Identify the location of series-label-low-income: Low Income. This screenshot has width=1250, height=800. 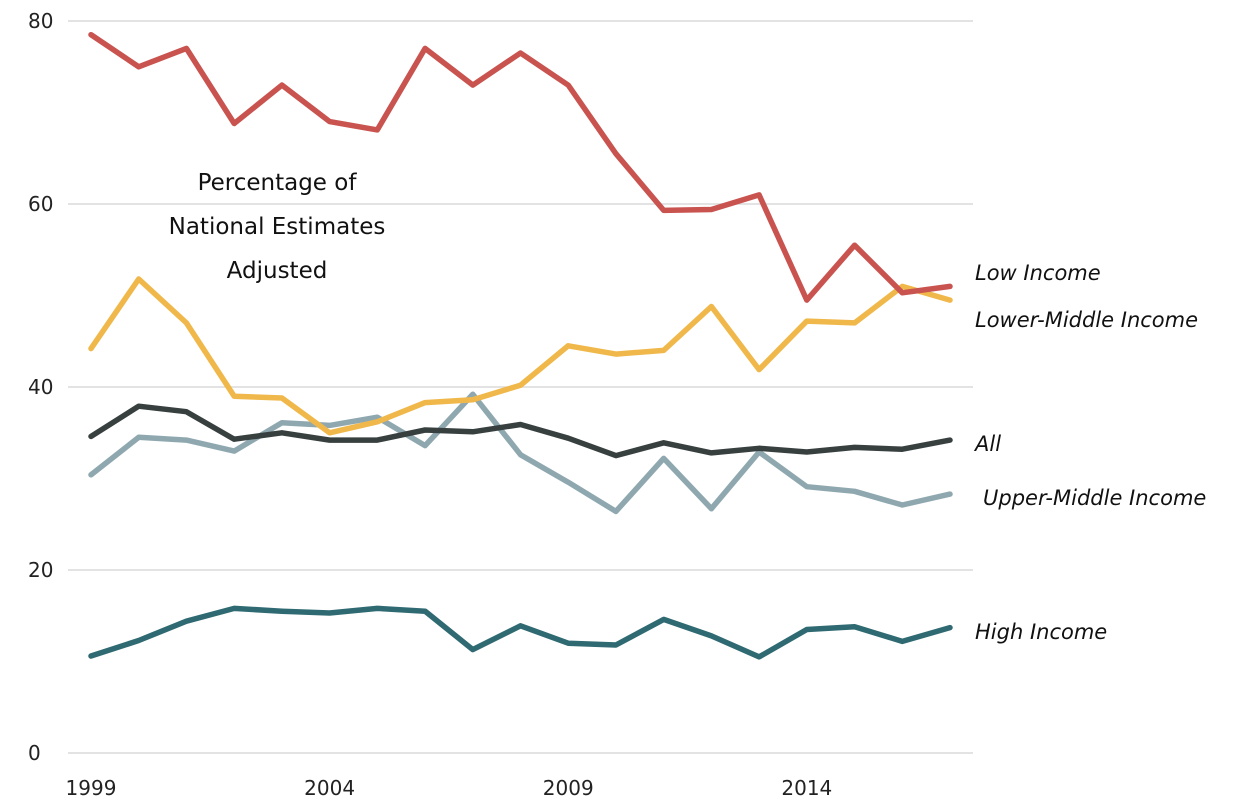
(1038, 273).